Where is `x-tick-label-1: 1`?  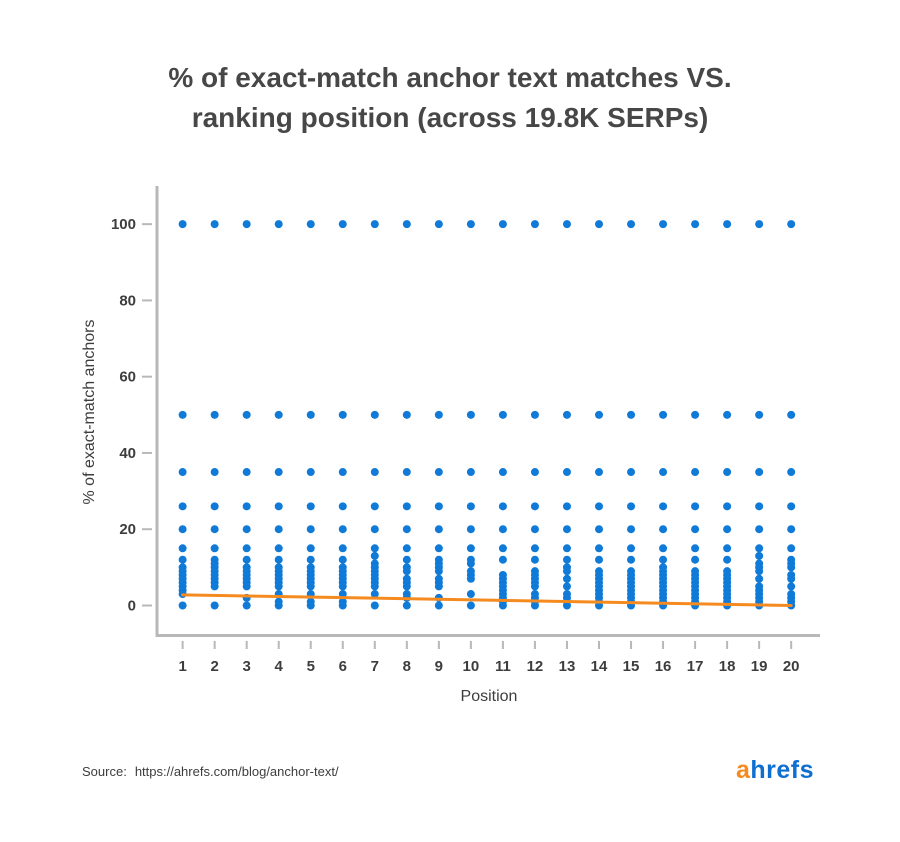 x-tick-label-1: 1 is located at coordinates (182, 666).